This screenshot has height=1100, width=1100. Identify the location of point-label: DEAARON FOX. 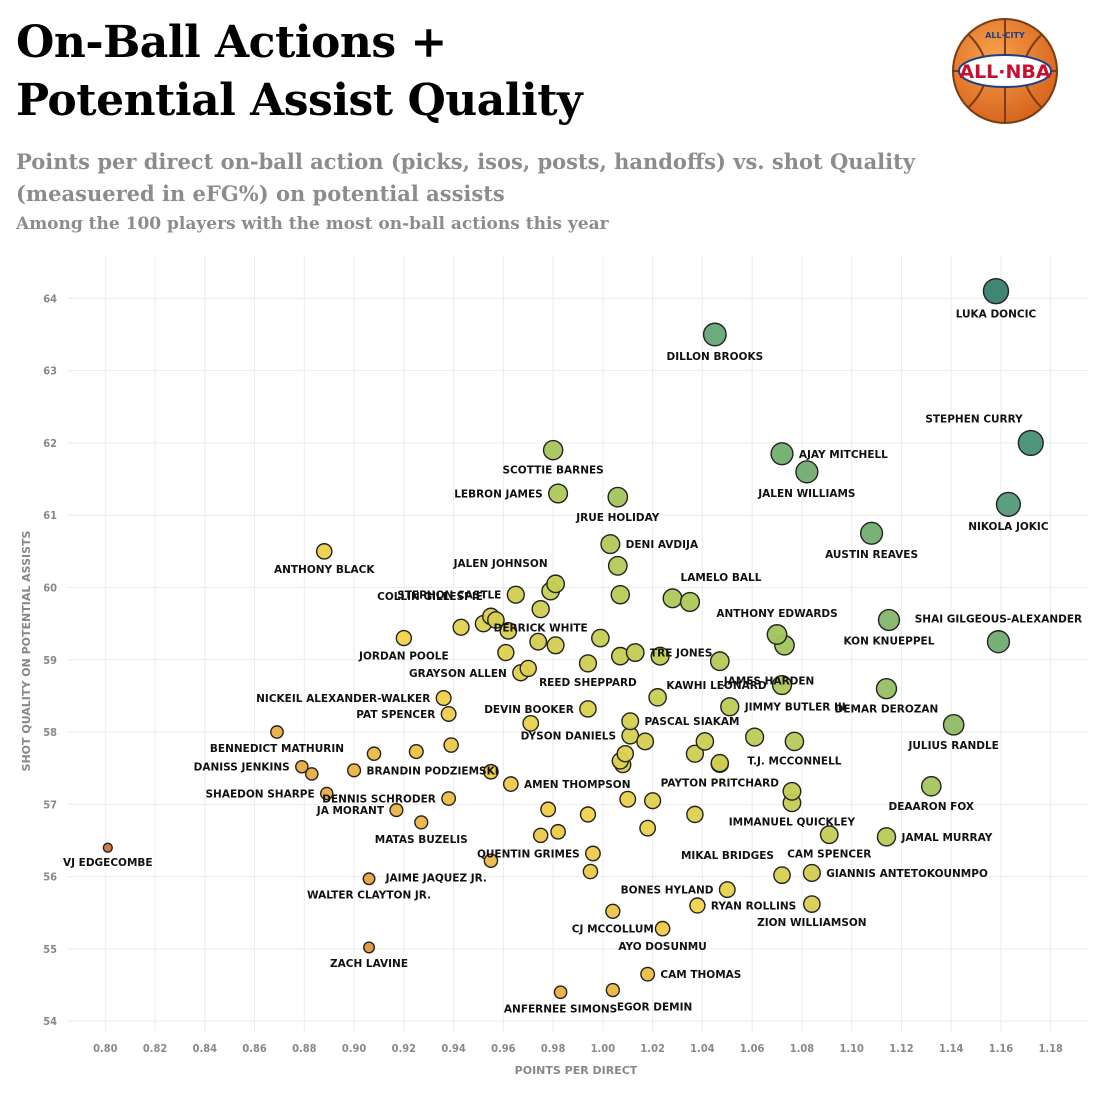
(931, 807).